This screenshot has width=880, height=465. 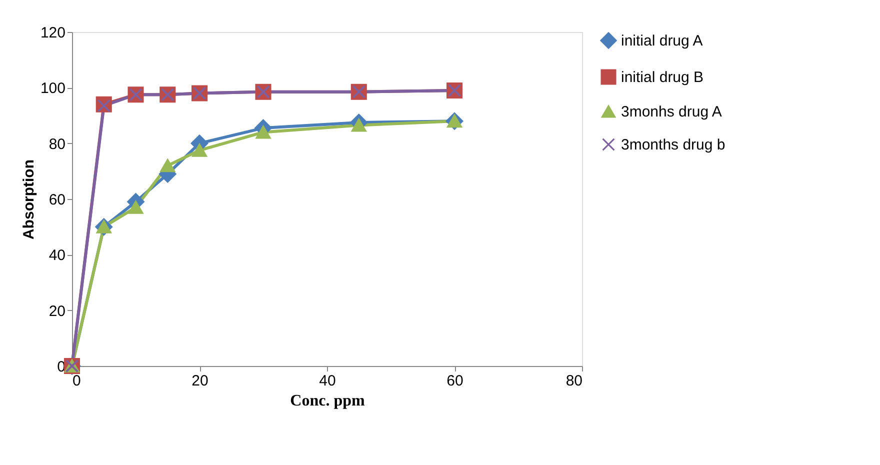 What do you see at coordinates (57, 255) in the screenshot?
I see `y-tick-label: 40` at bounding box center [57, 255].